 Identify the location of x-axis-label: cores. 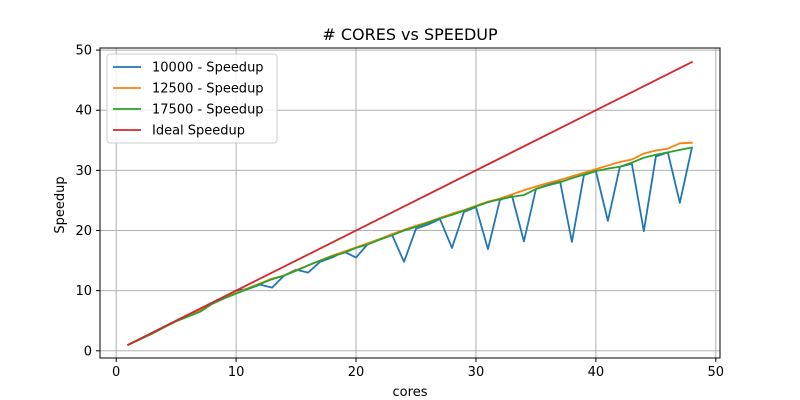
(410, 392).